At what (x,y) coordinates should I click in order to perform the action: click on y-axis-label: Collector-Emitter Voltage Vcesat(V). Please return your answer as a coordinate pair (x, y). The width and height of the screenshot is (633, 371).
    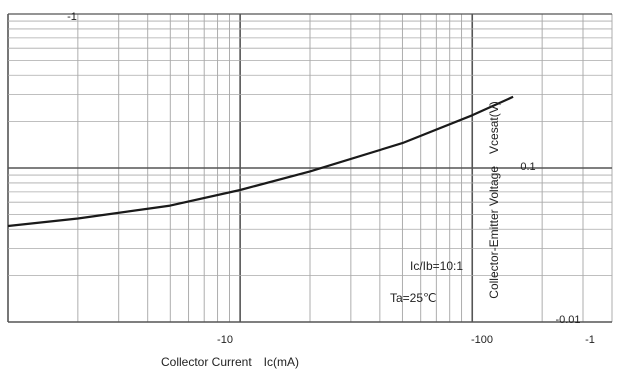
    Looking at the image, I should click on (494, 199).